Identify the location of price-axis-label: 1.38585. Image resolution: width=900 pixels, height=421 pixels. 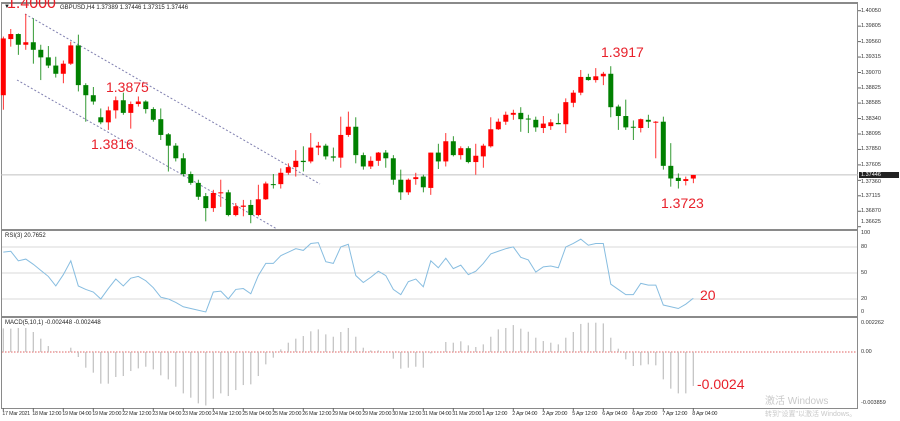
(871, 103).